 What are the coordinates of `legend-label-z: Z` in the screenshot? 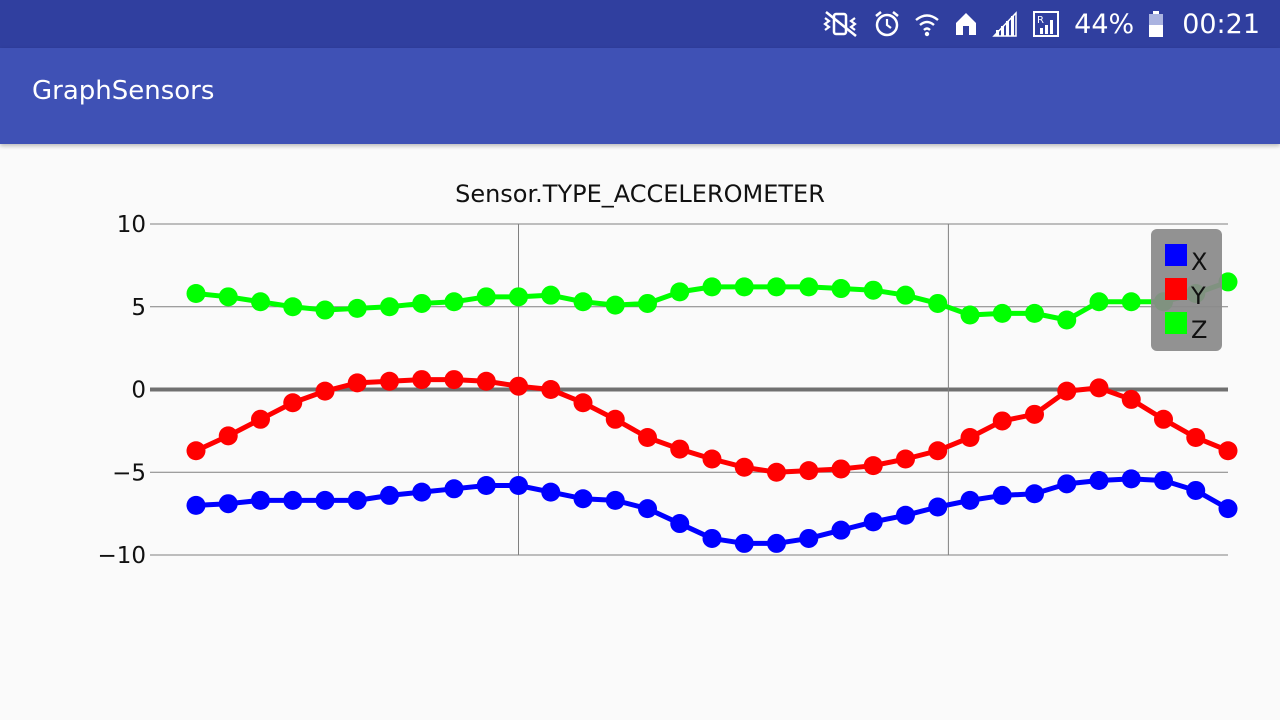 It's located at (1199, 330).